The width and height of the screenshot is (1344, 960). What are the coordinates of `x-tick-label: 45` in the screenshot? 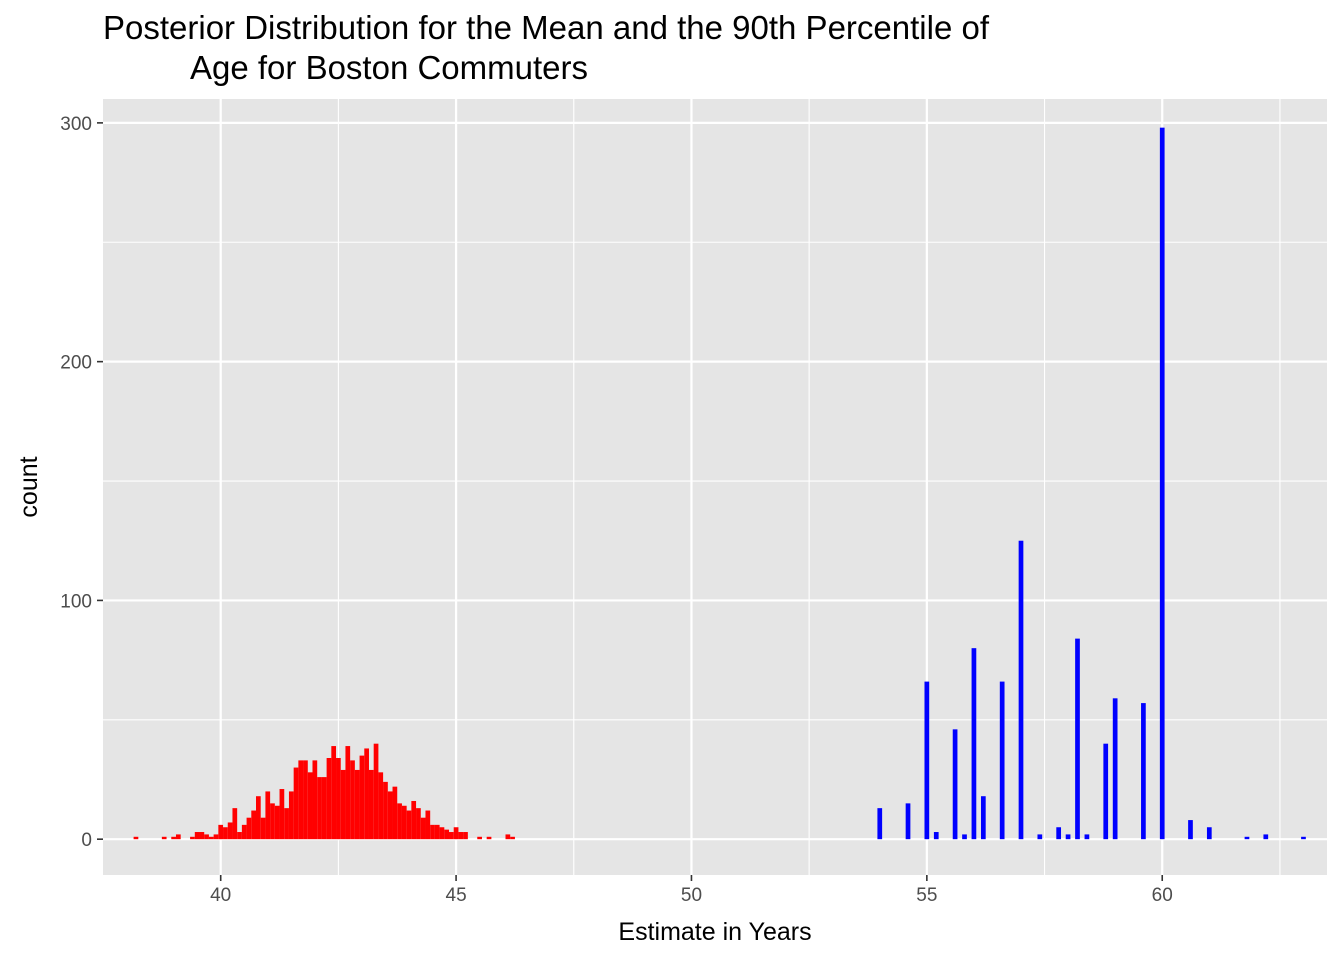 It's located at (456, 895).